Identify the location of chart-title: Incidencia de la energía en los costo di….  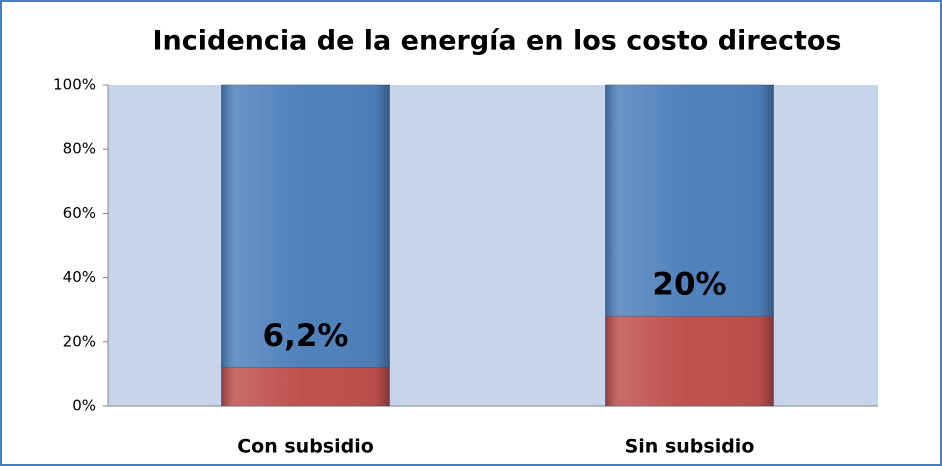
(497, 41).